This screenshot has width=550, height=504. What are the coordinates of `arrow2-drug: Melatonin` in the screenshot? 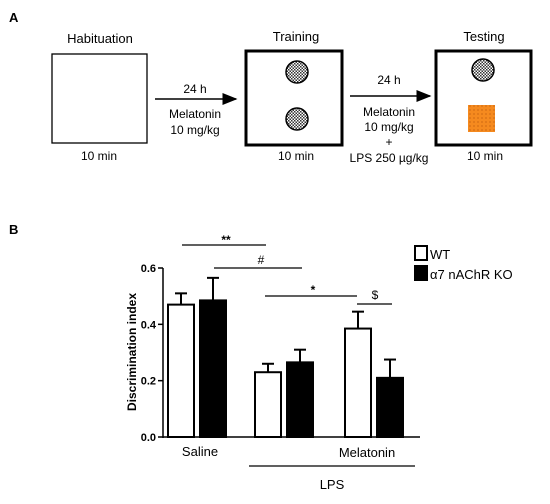 It's located at (389, 112).